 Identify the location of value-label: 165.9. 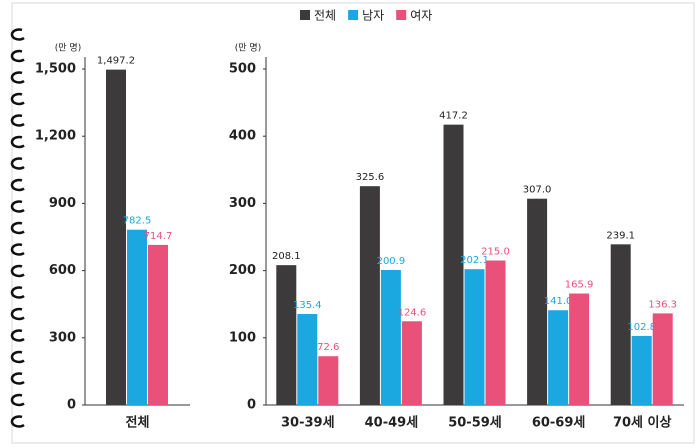
(579, 285).